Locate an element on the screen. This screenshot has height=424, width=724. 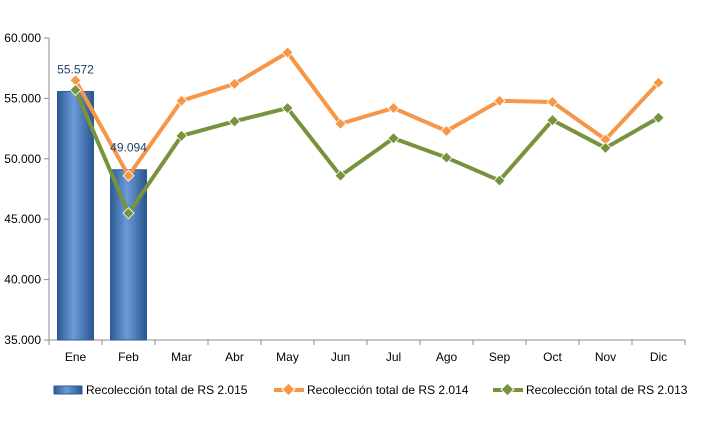
legend-label-2015: Recolección total de RS 2.015 is located at coordinates (167, 390).